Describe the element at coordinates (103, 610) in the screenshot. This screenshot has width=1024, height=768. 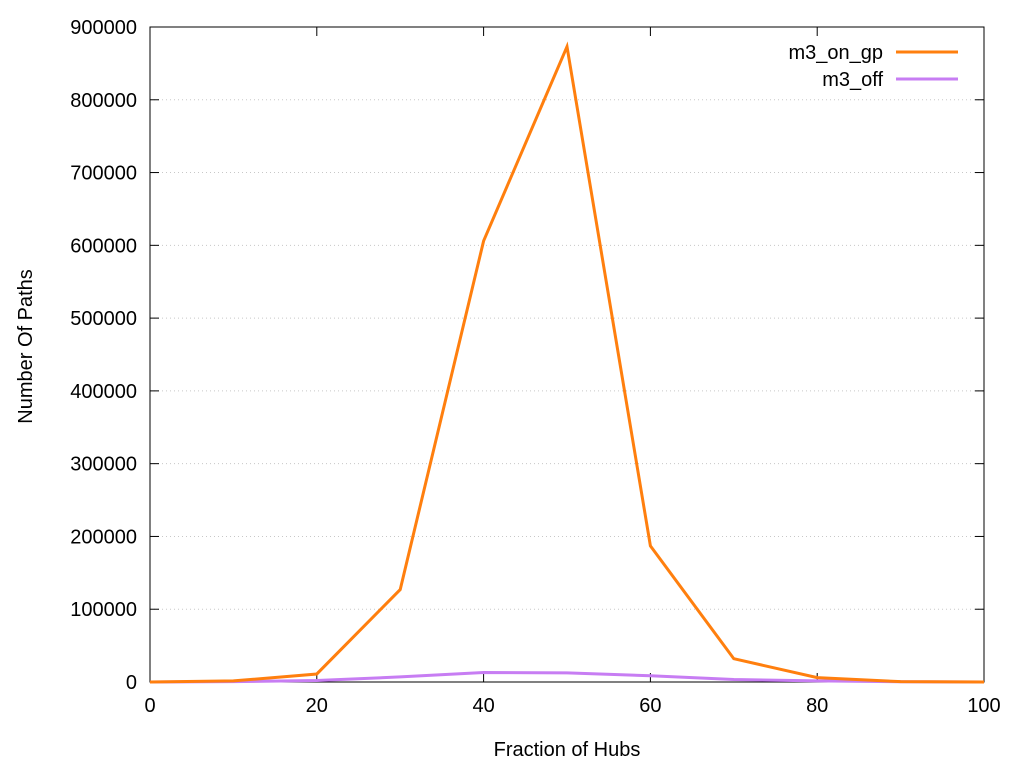
I see `y-tick-label: 100000` at that location.